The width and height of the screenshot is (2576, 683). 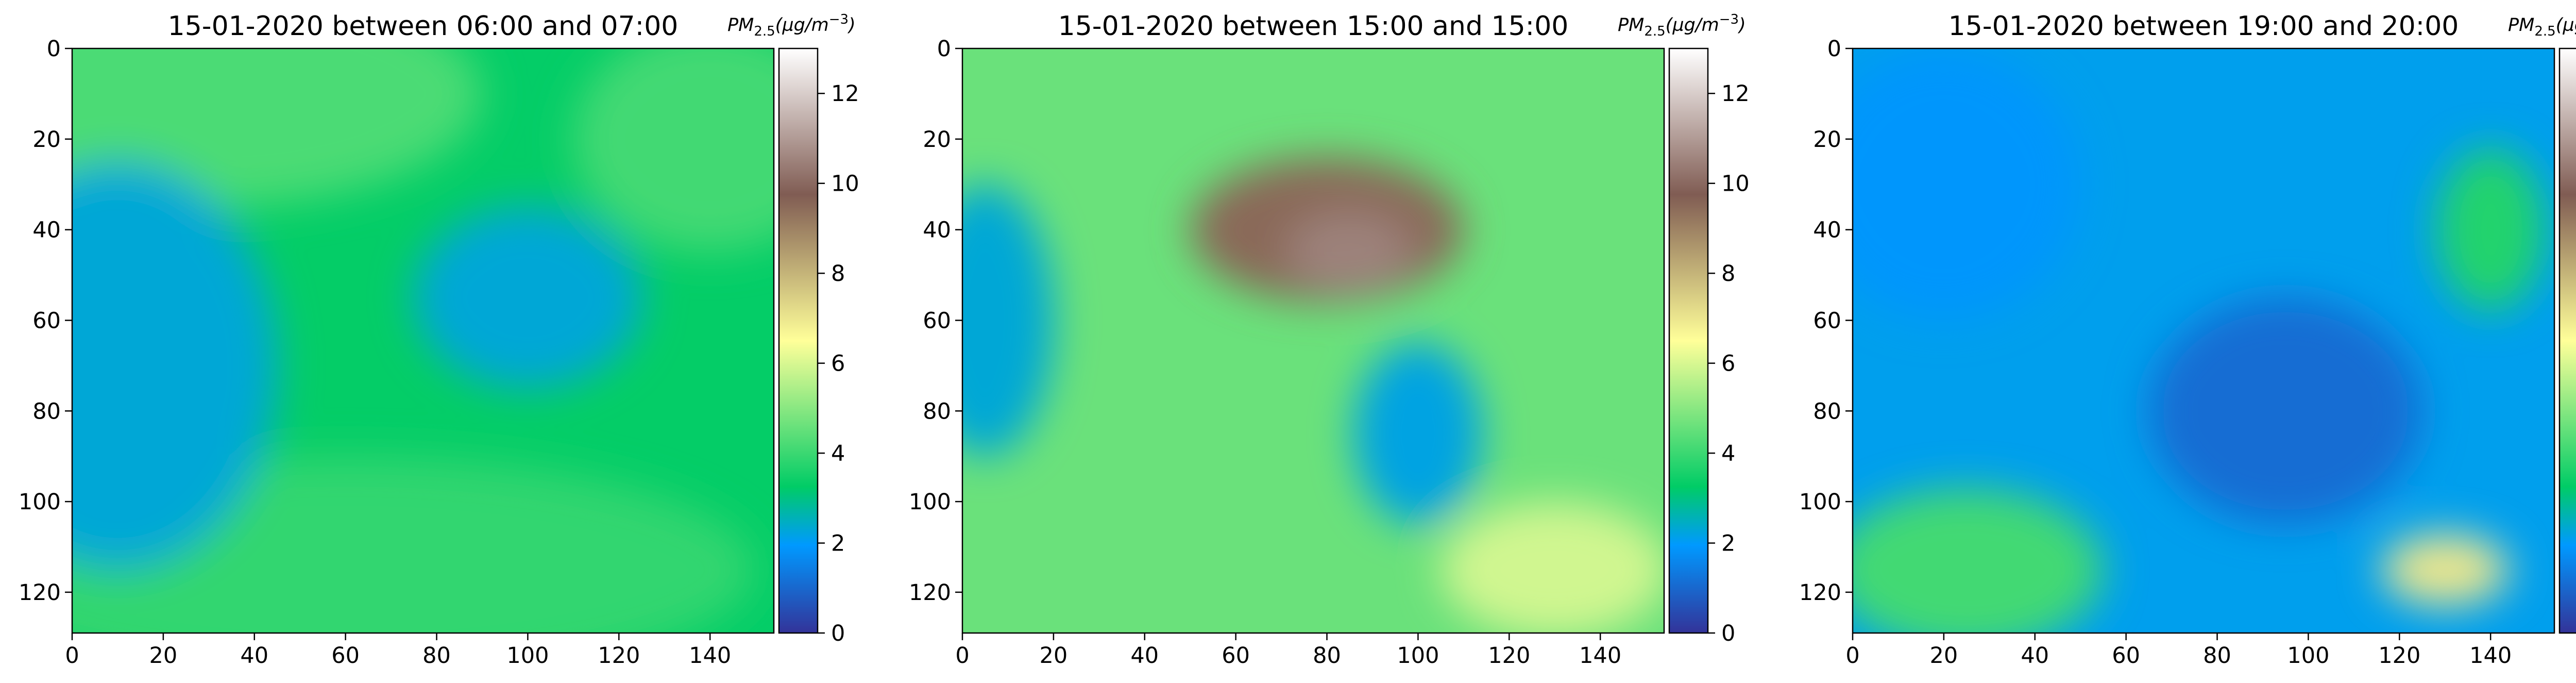 What do you see at coordinates (423, 27) in the screenshot?
I see `chart-title: 15-01-2020 between 06:00 and 07:00` at bounding box center [423, 27].